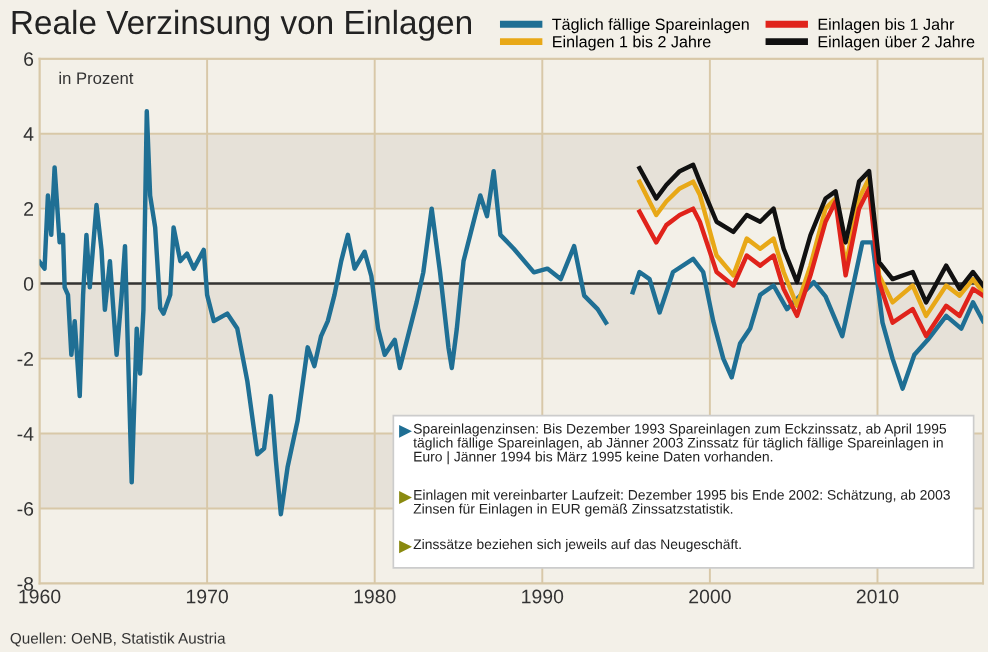 The image size is (988, 652). What do you see at coordinates (710, 596) in the screenshot?
I see `x-tick-label: 2000` at bounding box center [710, 596].